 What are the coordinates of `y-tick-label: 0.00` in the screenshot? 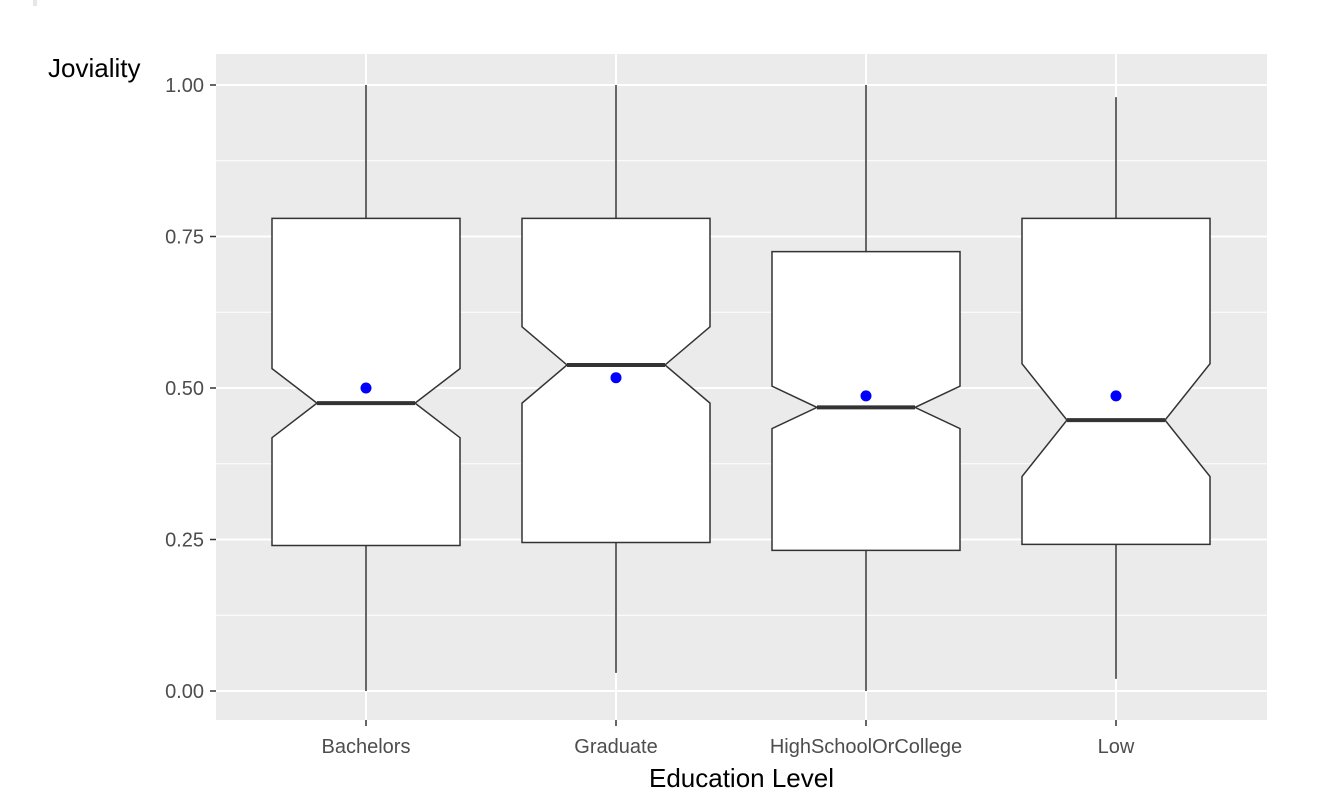 It's located at (184, 692).